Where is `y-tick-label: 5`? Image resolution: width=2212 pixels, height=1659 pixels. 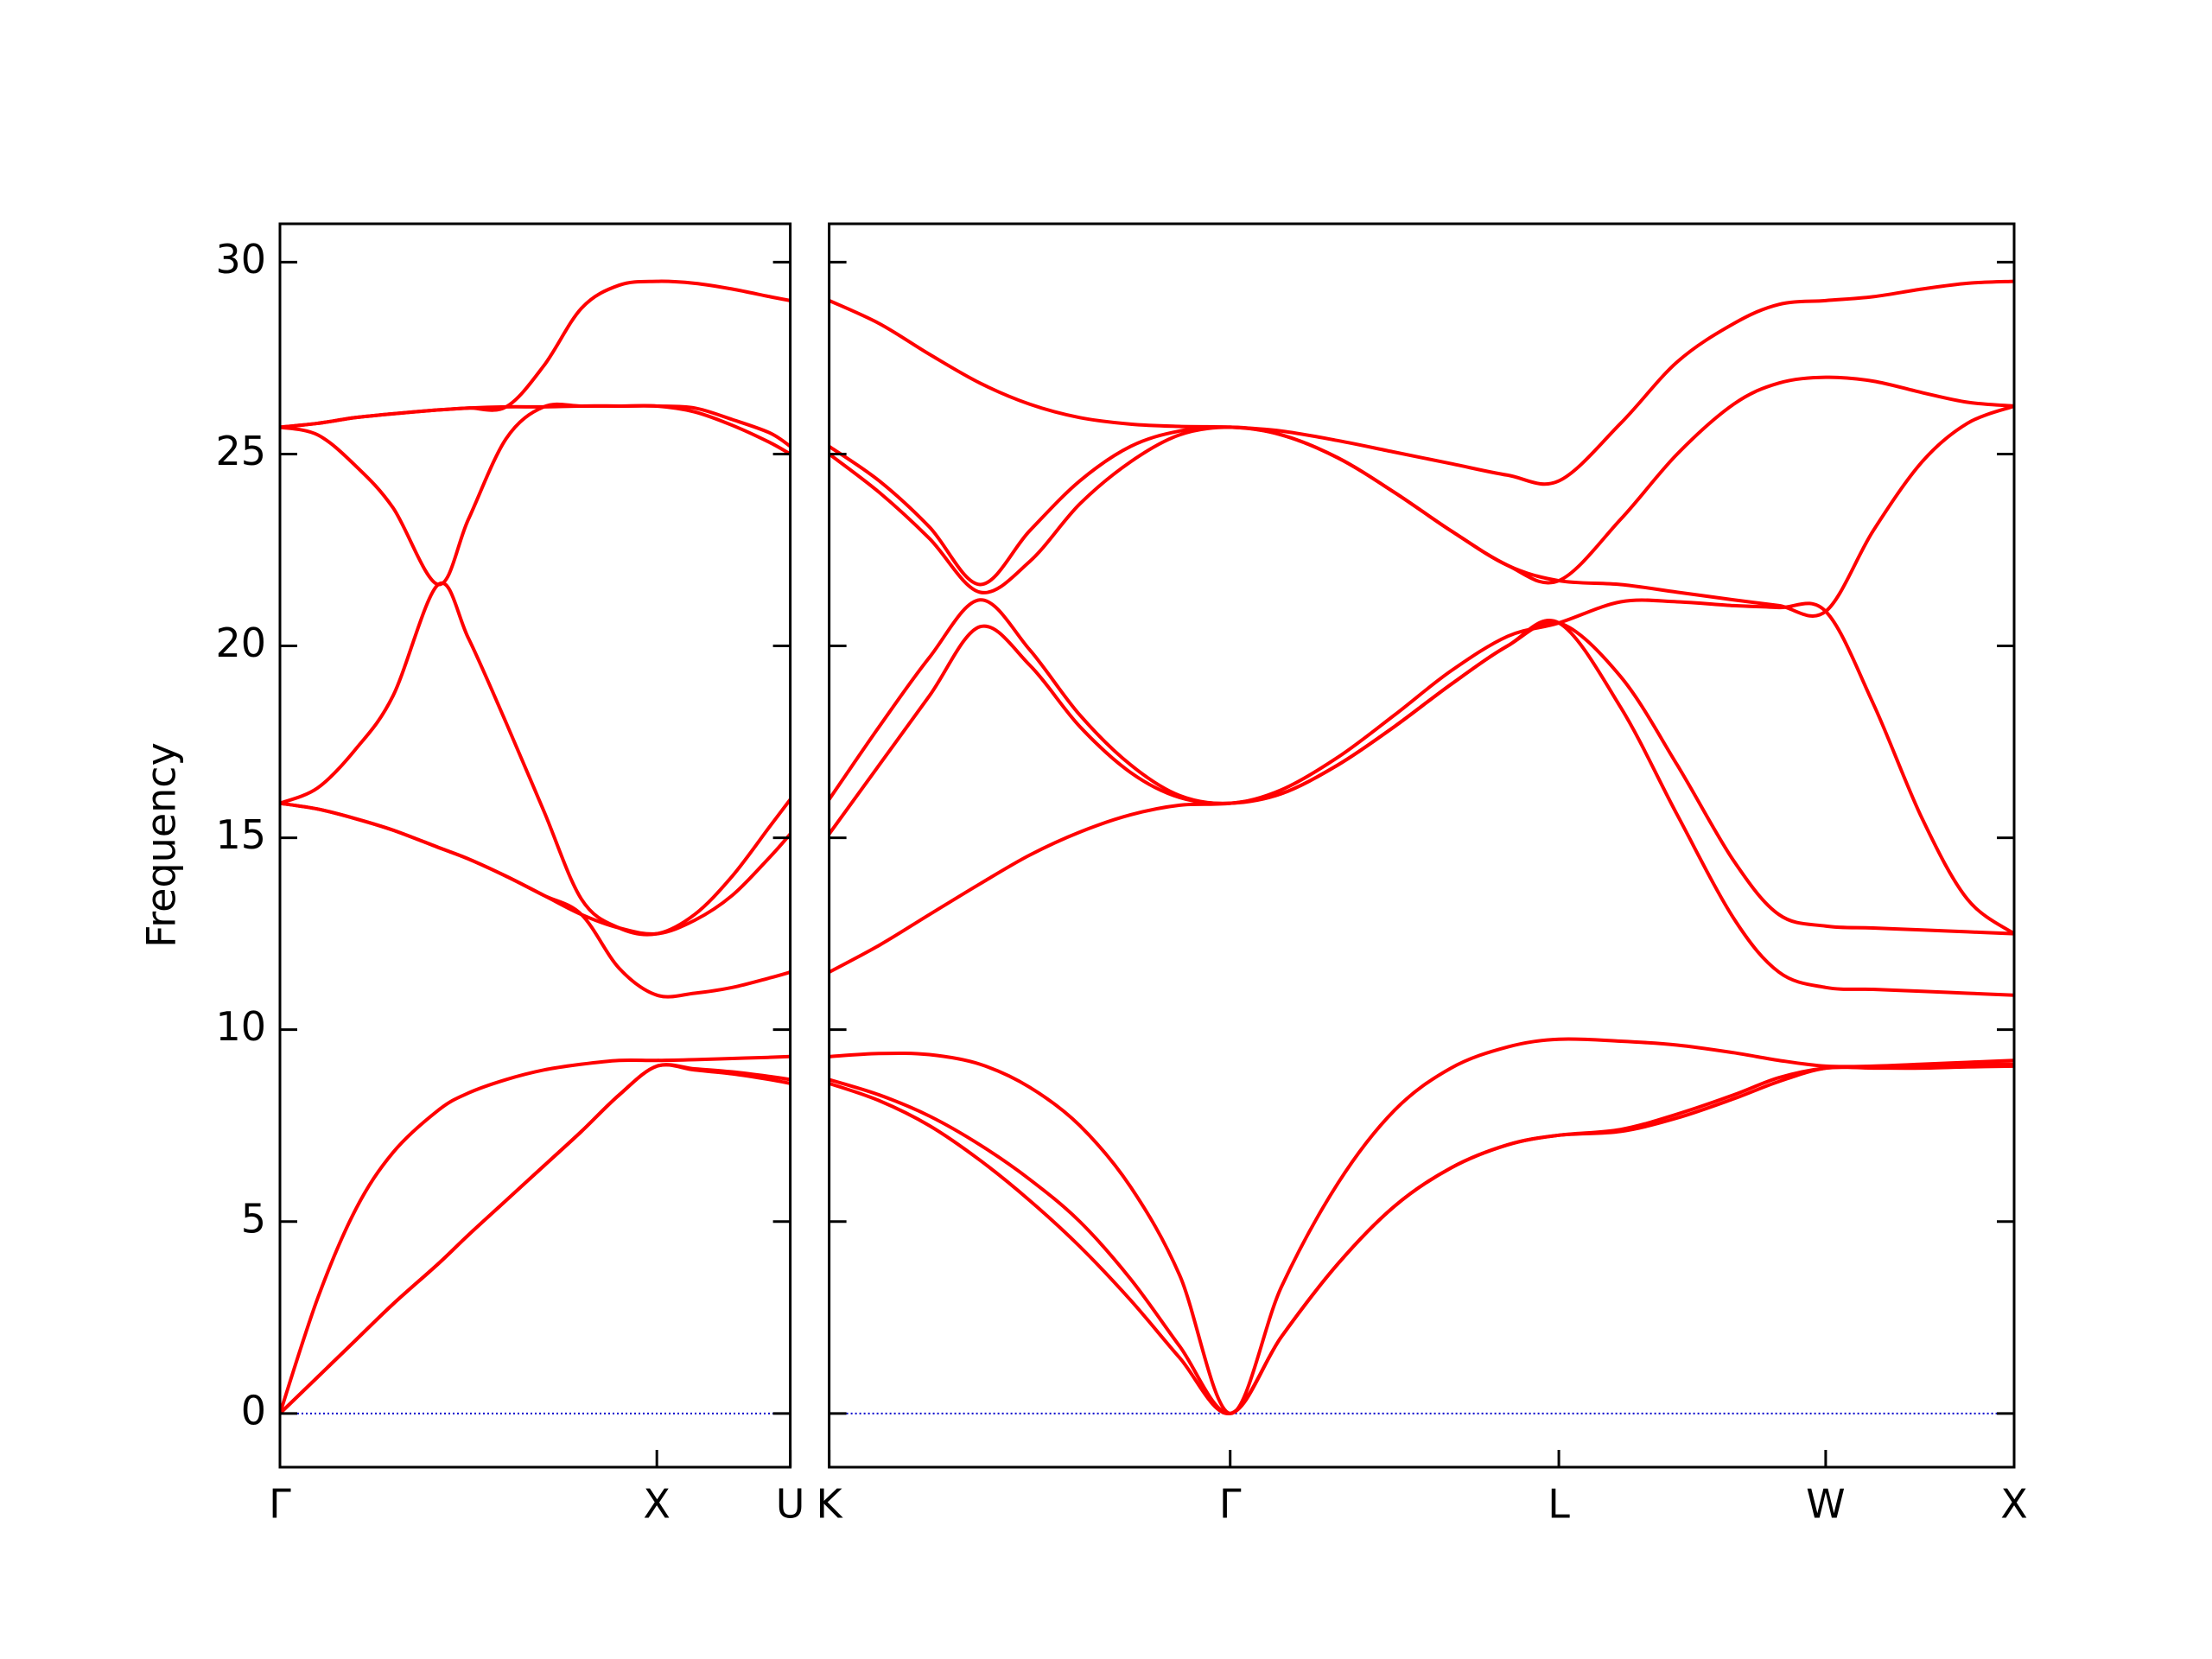
y-tick-label: 5 is located at coordinates (253, 1218).